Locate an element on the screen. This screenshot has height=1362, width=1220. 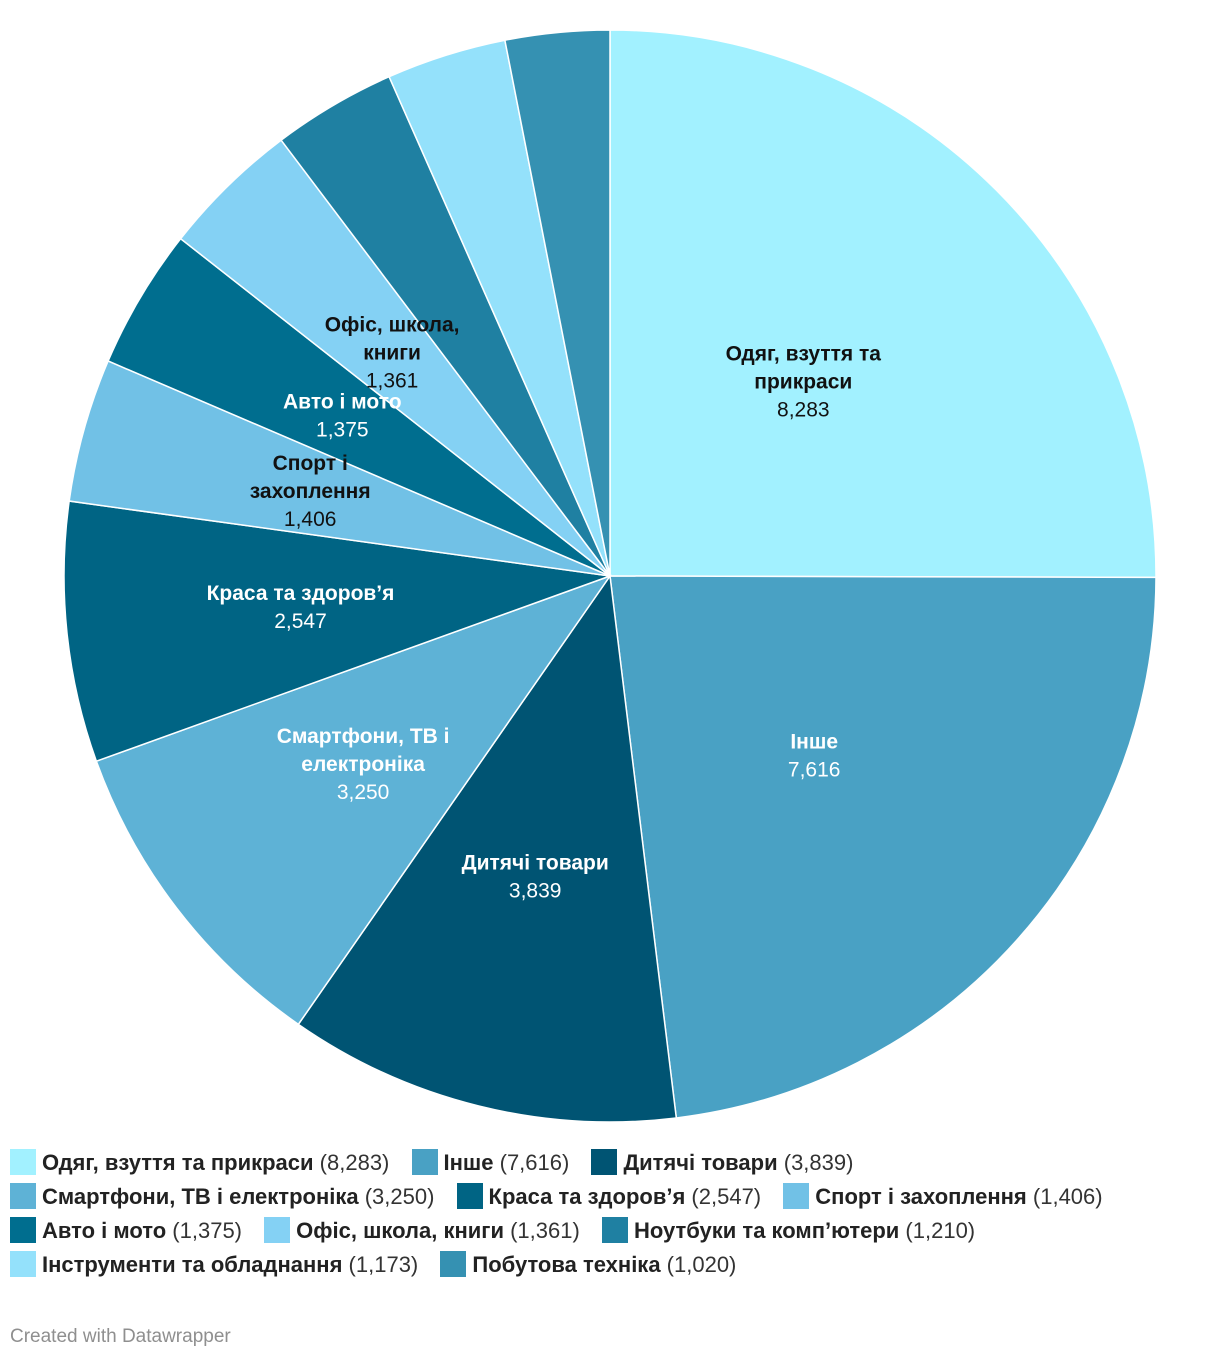
slice-label-line: Спорт і is located at coordinates (310, 463).